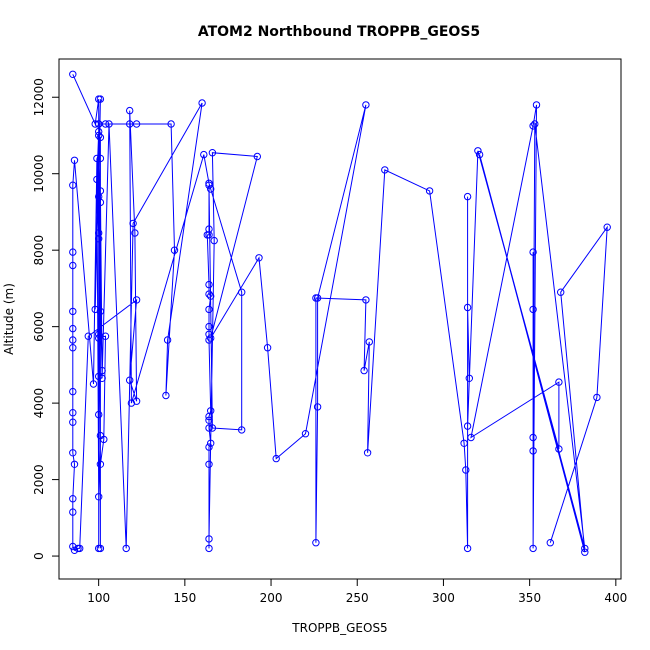  Describe the element at coordinates (615, 598) in the screenshot. I see `x-tick-label: 400` at that location.